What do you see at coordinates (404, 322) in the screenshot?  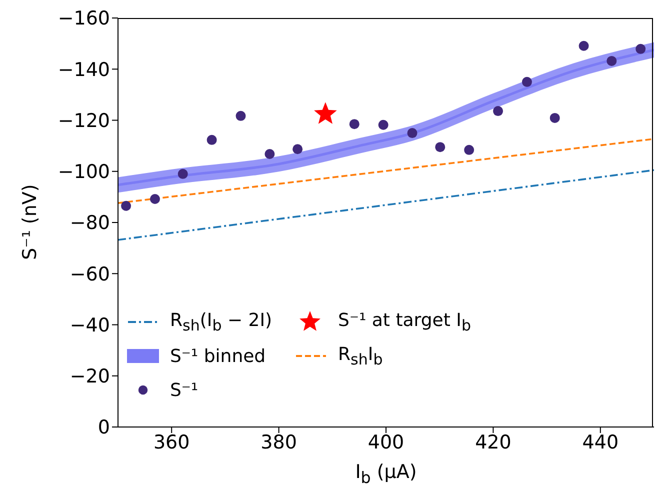 I see `legend-label: S⁻¹ at target I$_{b}$` at bounding box center [404, 322].